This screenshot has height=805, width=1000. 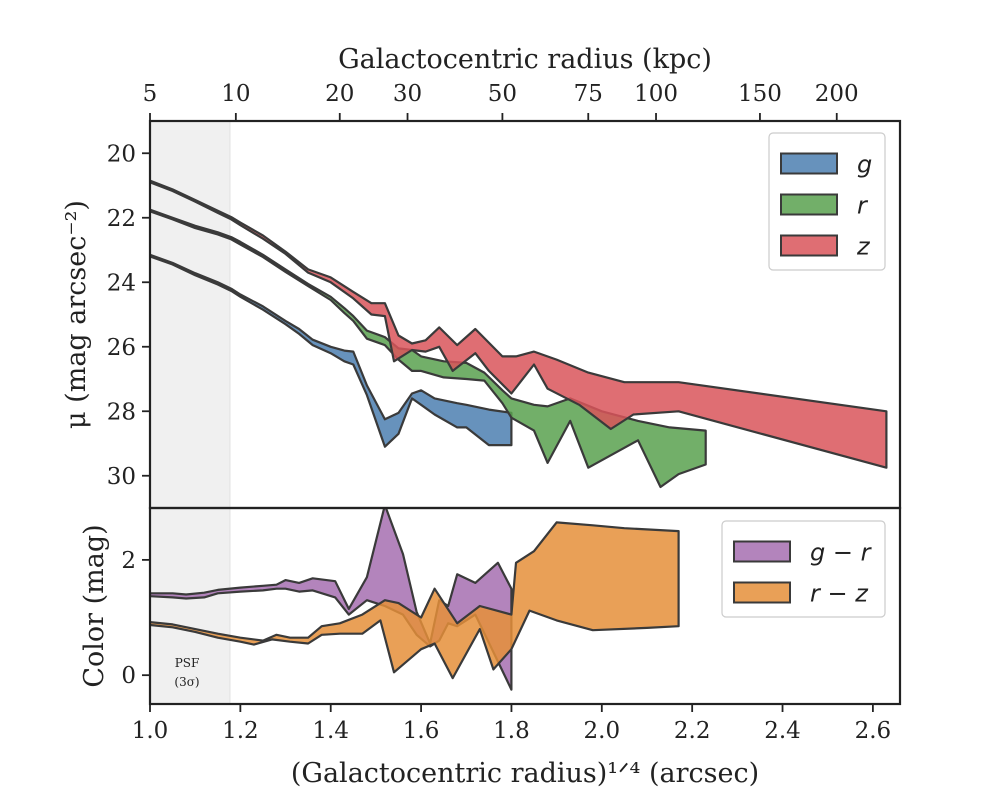 What do you see at coordinates (873, 731) in the screenshot?
I see `xtick-label: 2.6` at bounding box center [873, 731].